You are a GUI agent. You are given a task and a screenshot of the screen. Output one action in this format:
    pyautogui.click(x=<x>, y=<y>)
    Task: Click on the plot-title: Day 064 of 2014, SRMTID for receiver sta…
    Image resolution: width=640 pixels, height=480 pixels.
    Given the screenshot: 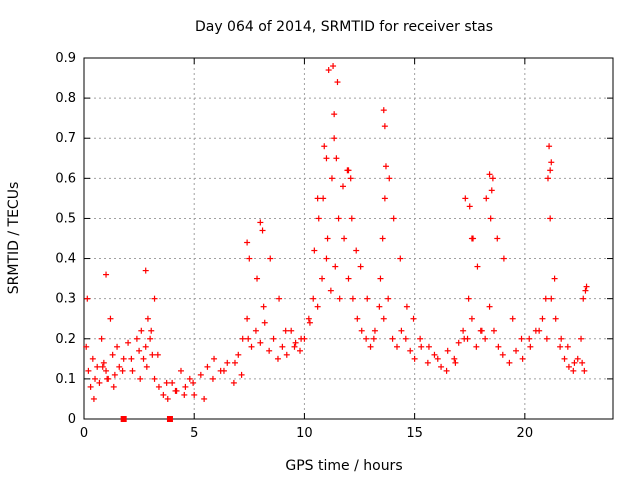 What is the action you would take?
    pyautogui.click(x=344, y=27)
    